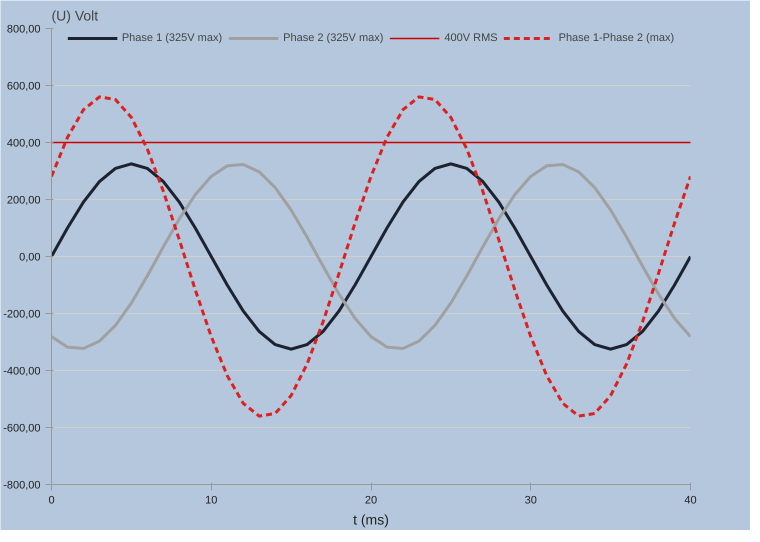 The width and height of the screenshot is (760, 542). I want to click on legend-label: Phase 2 (325V max), so click(333, 38).